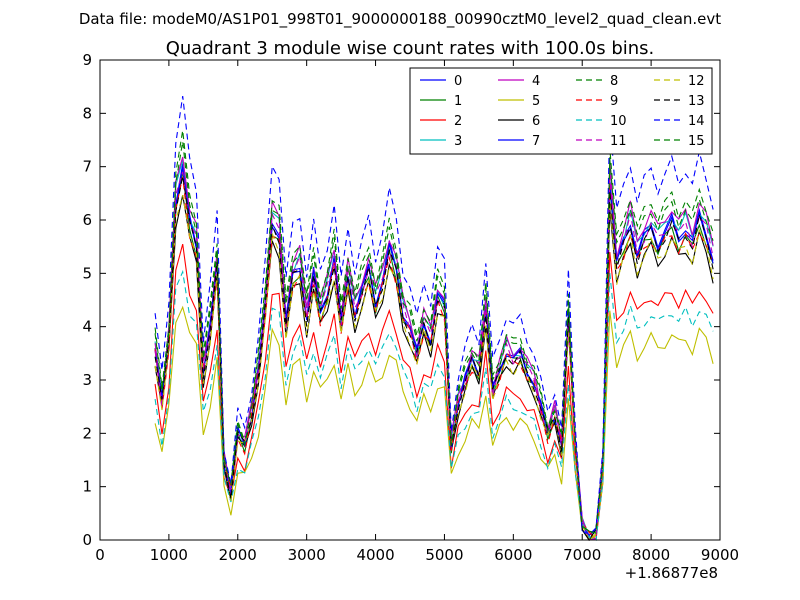  I want to click on y-tick-label: 2, so click(87, 433).